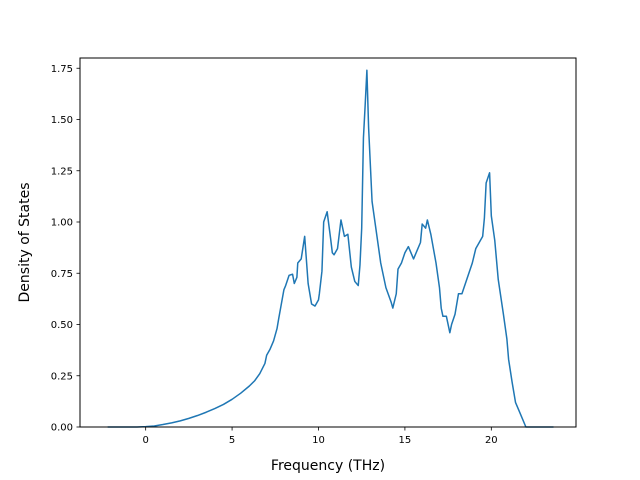  Describe the element at coordinates (62, 325) in the screenshot. I see `y-tick-label: 0.50` at that location.